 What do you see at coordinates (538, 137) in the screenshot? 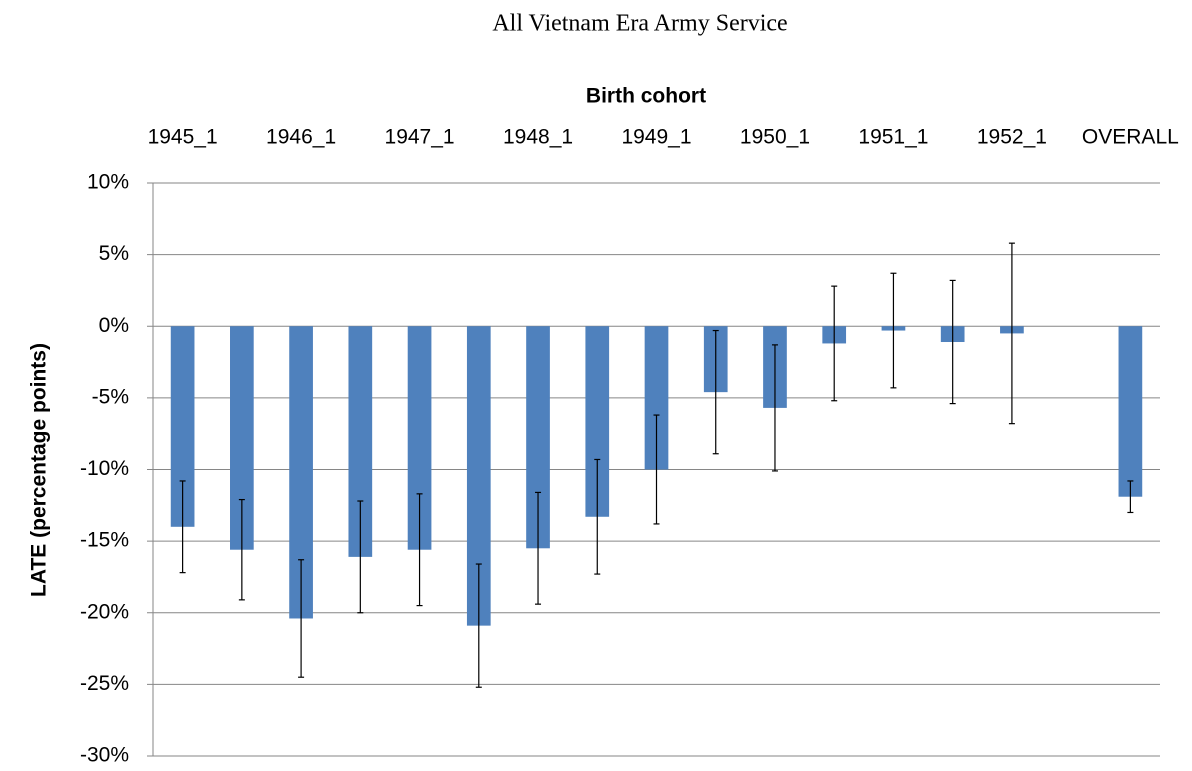
I see `x-tick-label: 1948_1` at bounding box center [538, 137].